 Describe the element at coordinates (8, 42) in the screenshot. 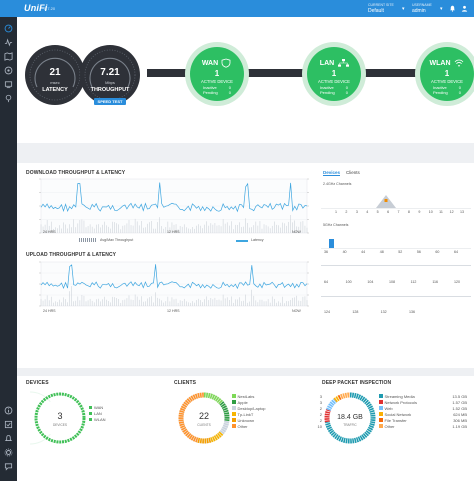

I see `statistics-icon` at that location.